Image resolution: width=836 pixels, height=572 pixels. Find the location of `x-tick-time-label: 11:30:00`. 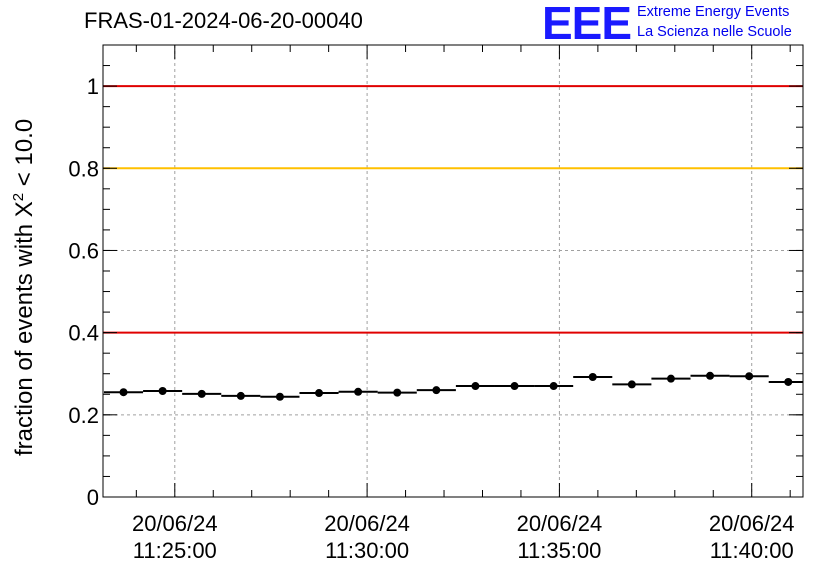

x-tick-time-label: 11:30:00 is located at coordinates (367, 550).